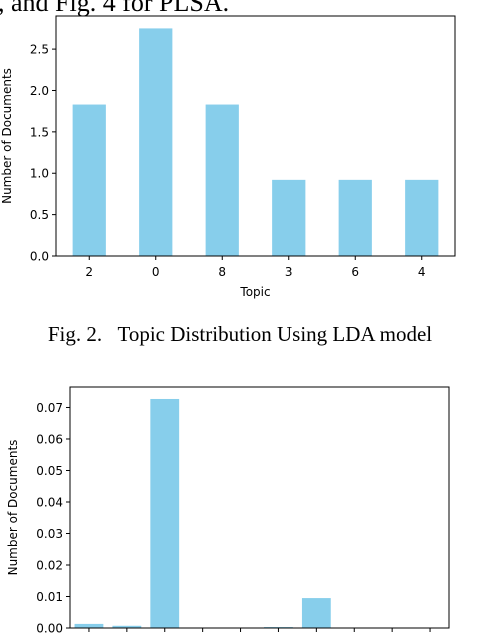 The image size is (480, 634). What do you see at coordinates (39, 132) in the screenshot?
I see `y-tick-label: 1.5` at bounding box center [39, 132].